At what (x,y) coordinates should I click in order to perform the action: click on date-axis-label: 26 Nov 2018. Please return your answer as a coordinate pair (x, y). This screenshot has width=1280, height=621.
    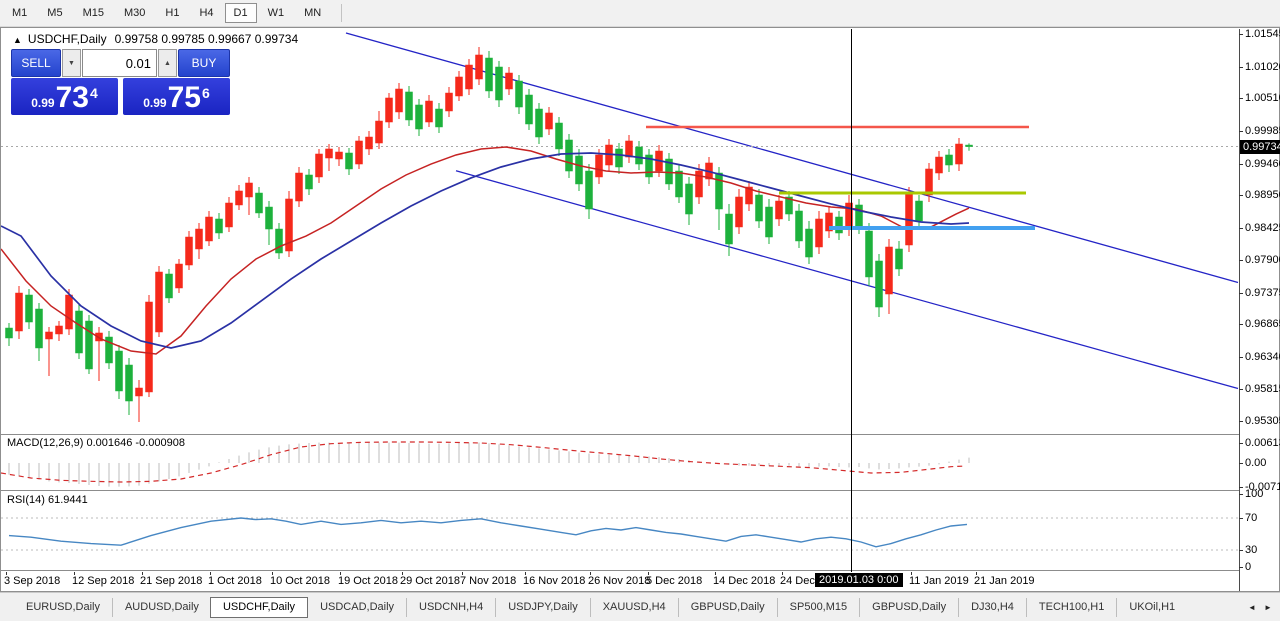
    Looking at the image, I should click on (619, 581).